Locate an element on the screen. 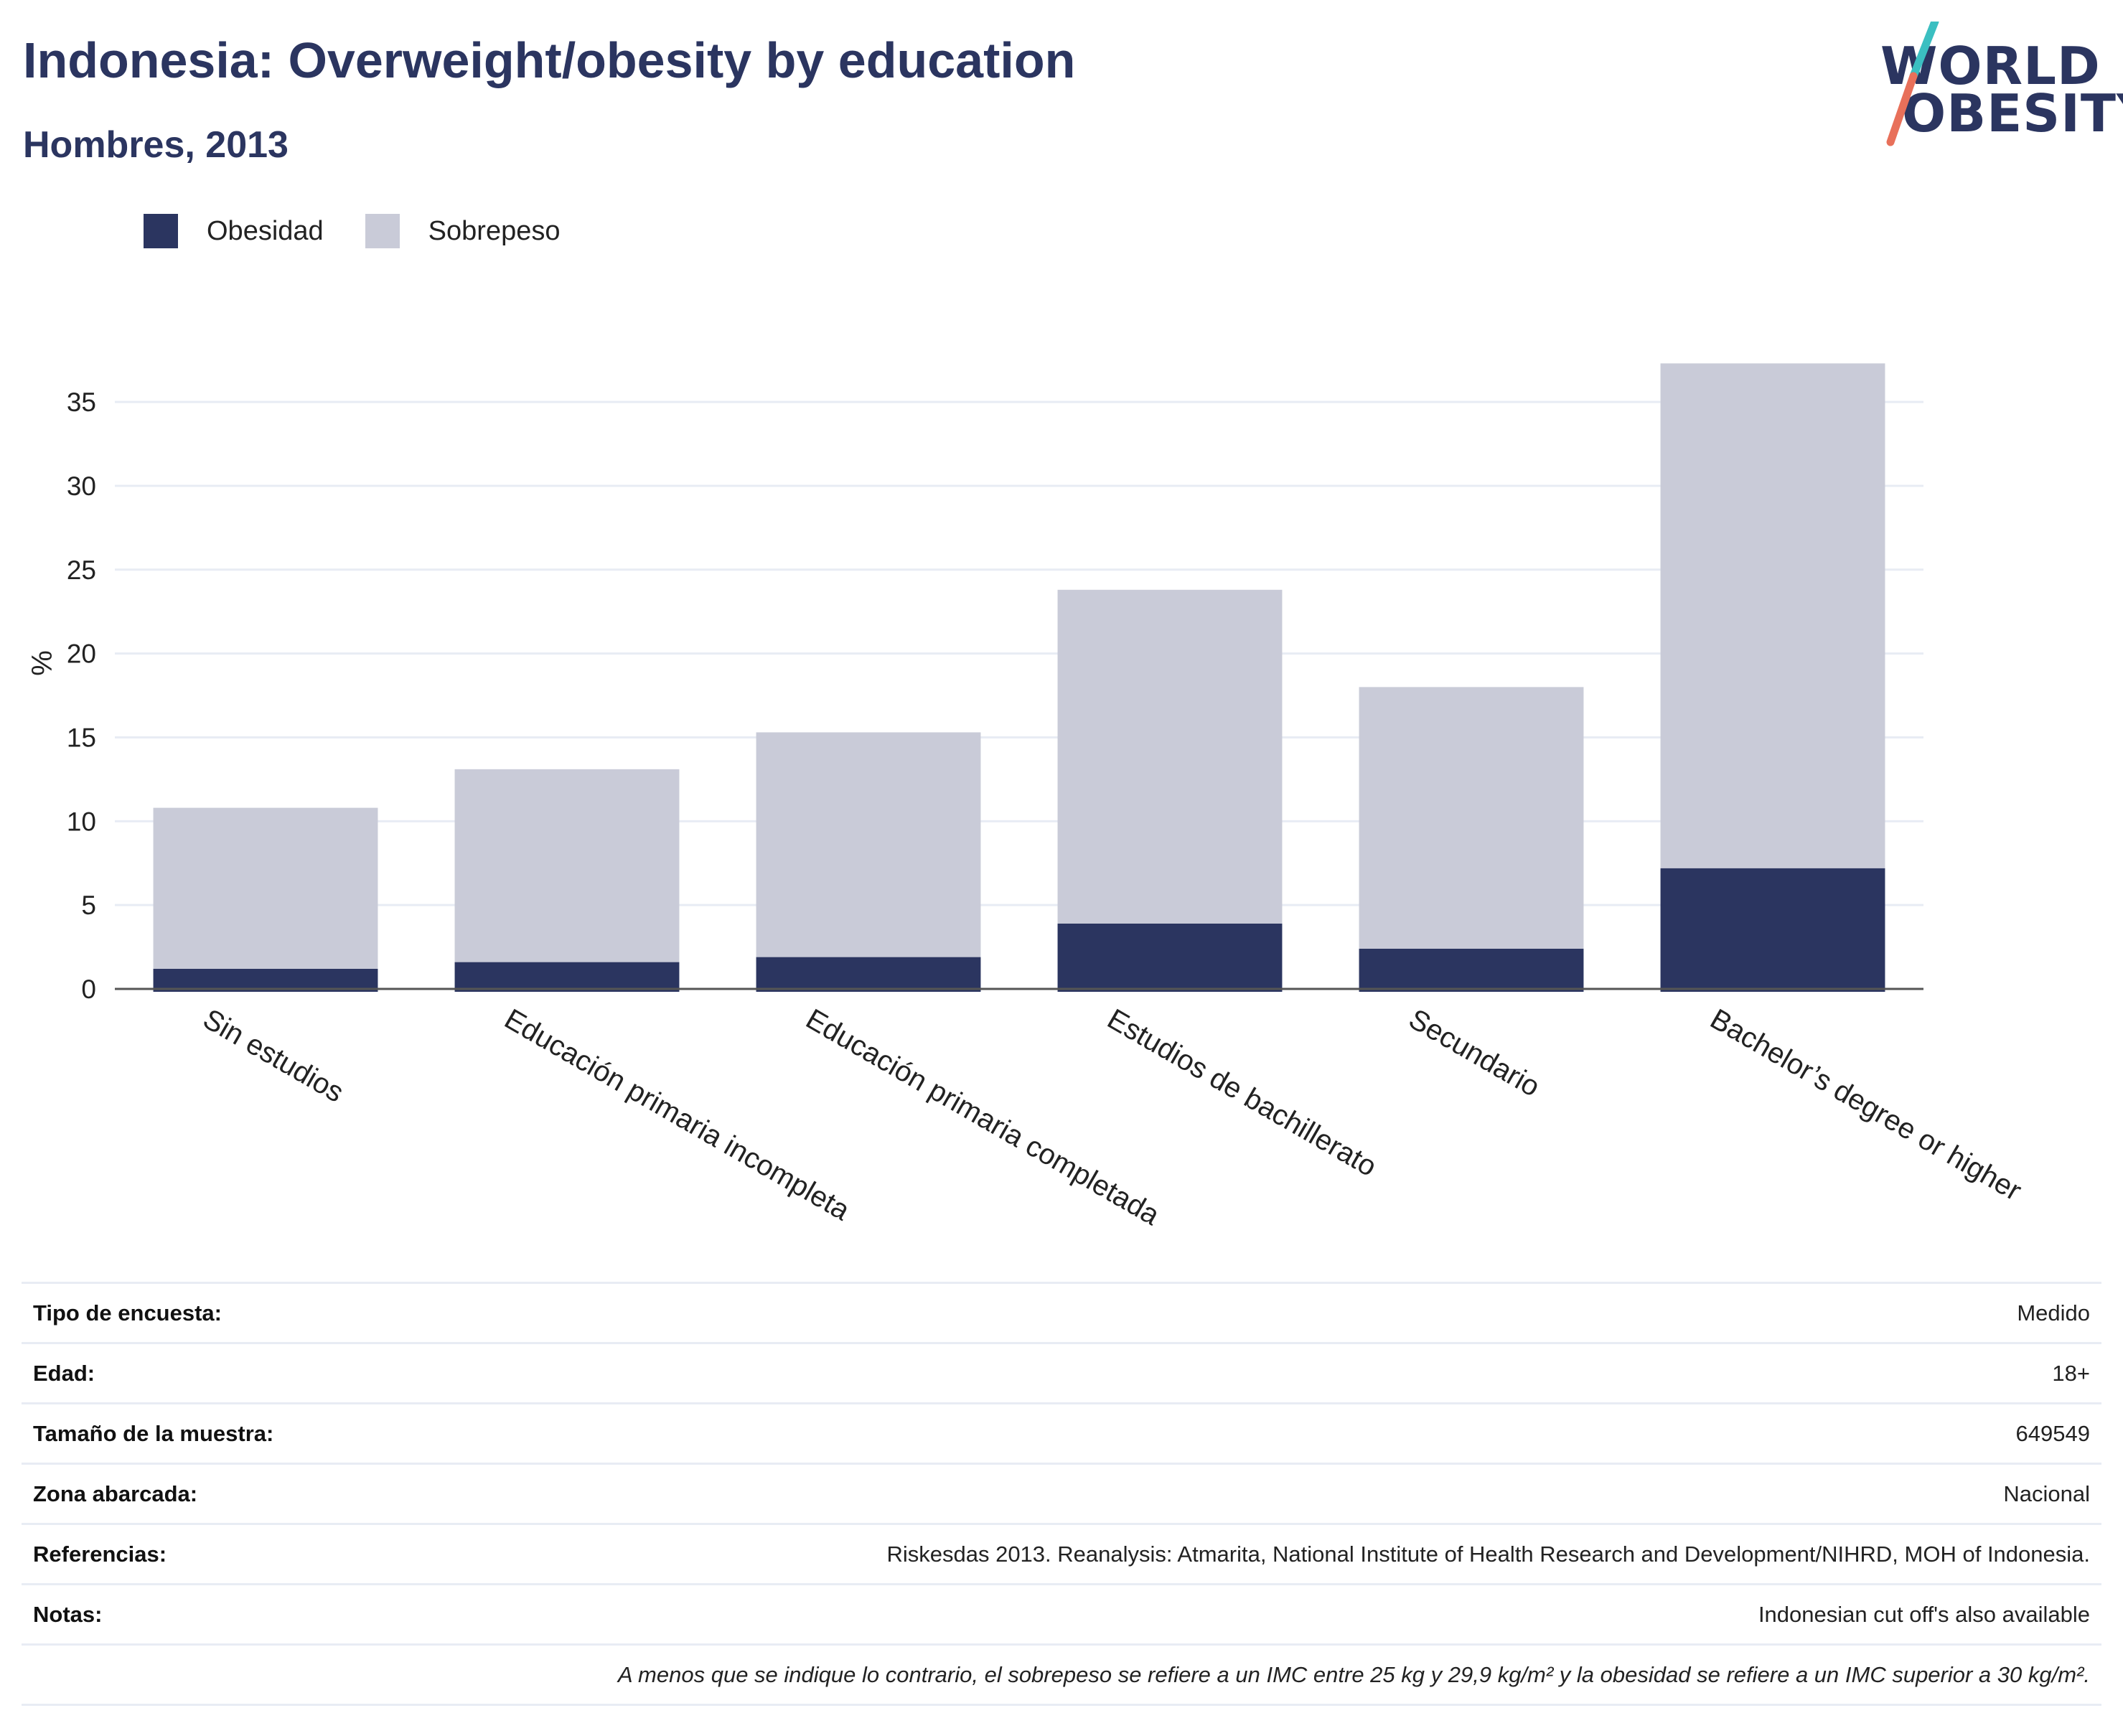  legend-label-sobrepeso: Sobrepeso is located at coordinates (494, 230).